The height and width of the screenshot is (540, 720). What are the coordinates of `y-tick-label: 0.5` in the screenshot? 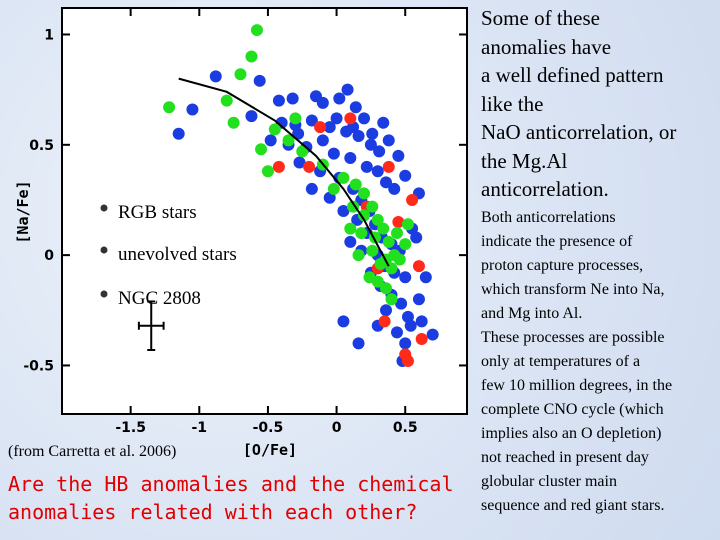 It's located at (41, 146).